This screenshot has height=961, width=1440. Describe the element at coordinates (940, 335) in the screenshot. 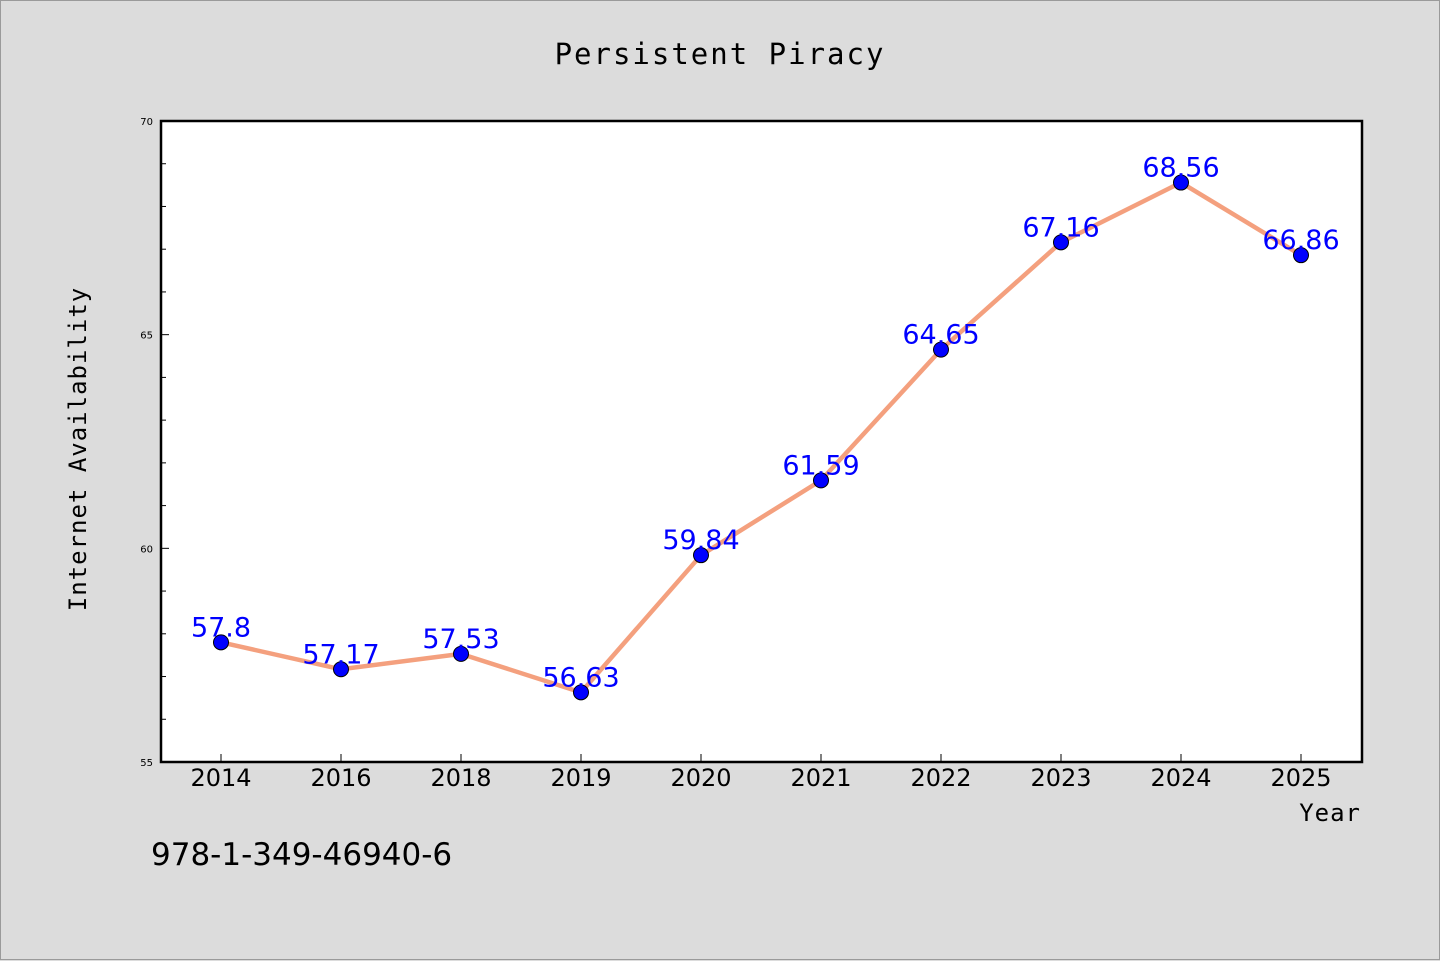

I see `data-label: 64.65` at that location.